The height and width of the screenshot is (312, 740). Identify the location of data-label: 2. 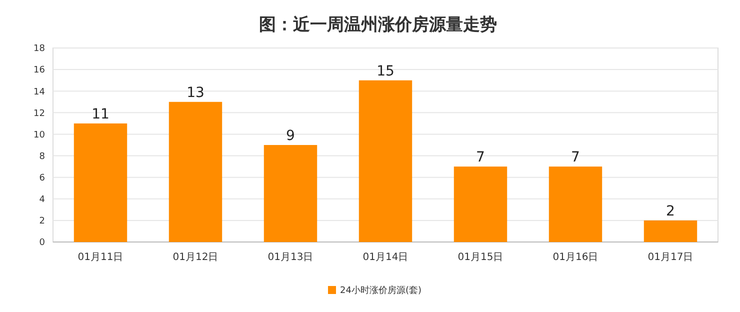
(670, 211).